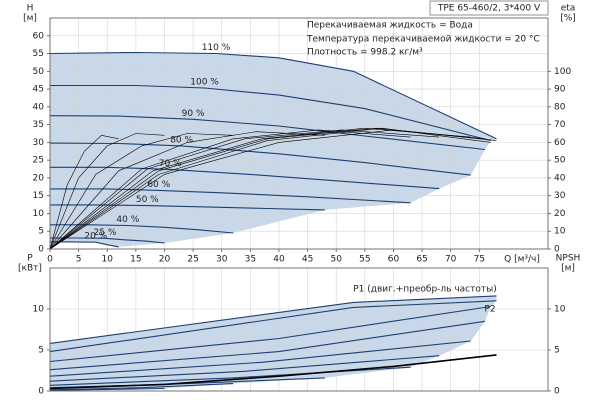  What do you see at coordinates (135, 260) in the screenshot?
I see `x-tick-label: 15` at bounding box center [135, 260].